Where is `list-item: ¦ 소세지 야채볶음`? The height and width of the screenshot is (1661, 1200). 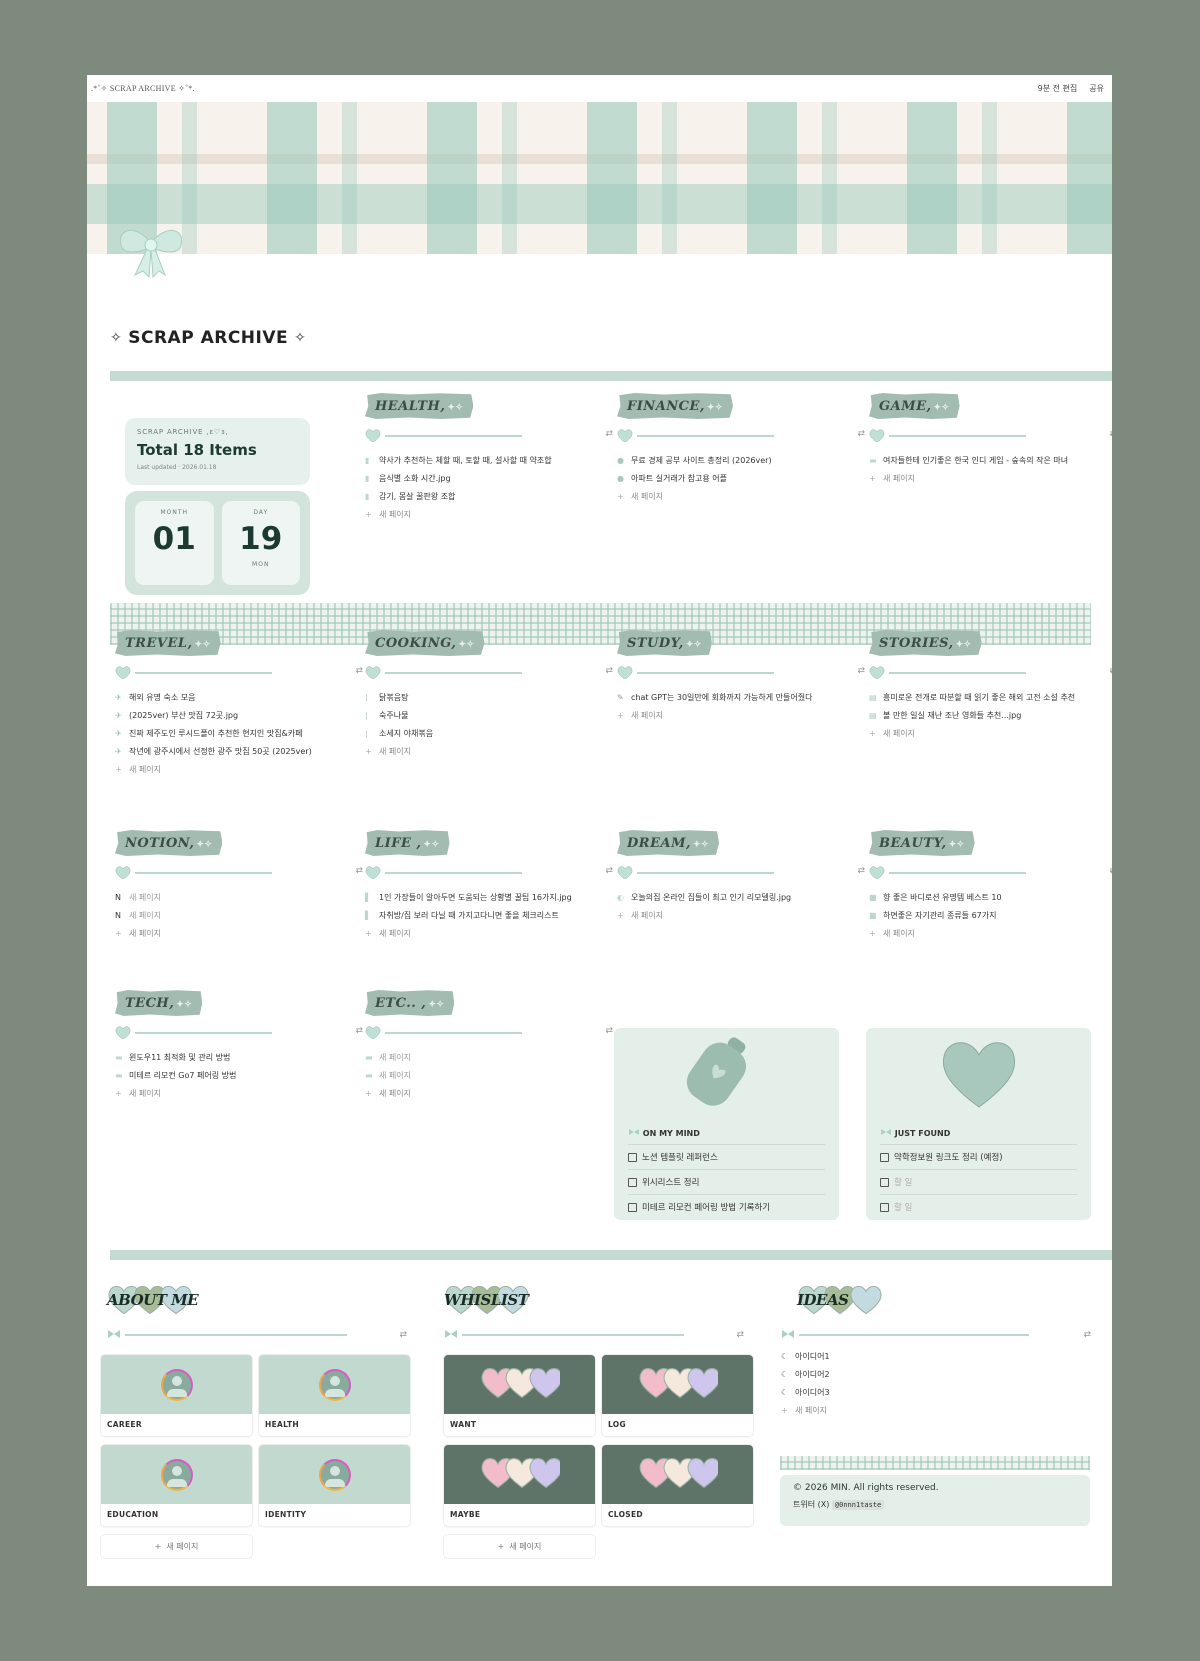
list-item: ¦ 소세지 야채볶음 is located at coordinates (490, 733).